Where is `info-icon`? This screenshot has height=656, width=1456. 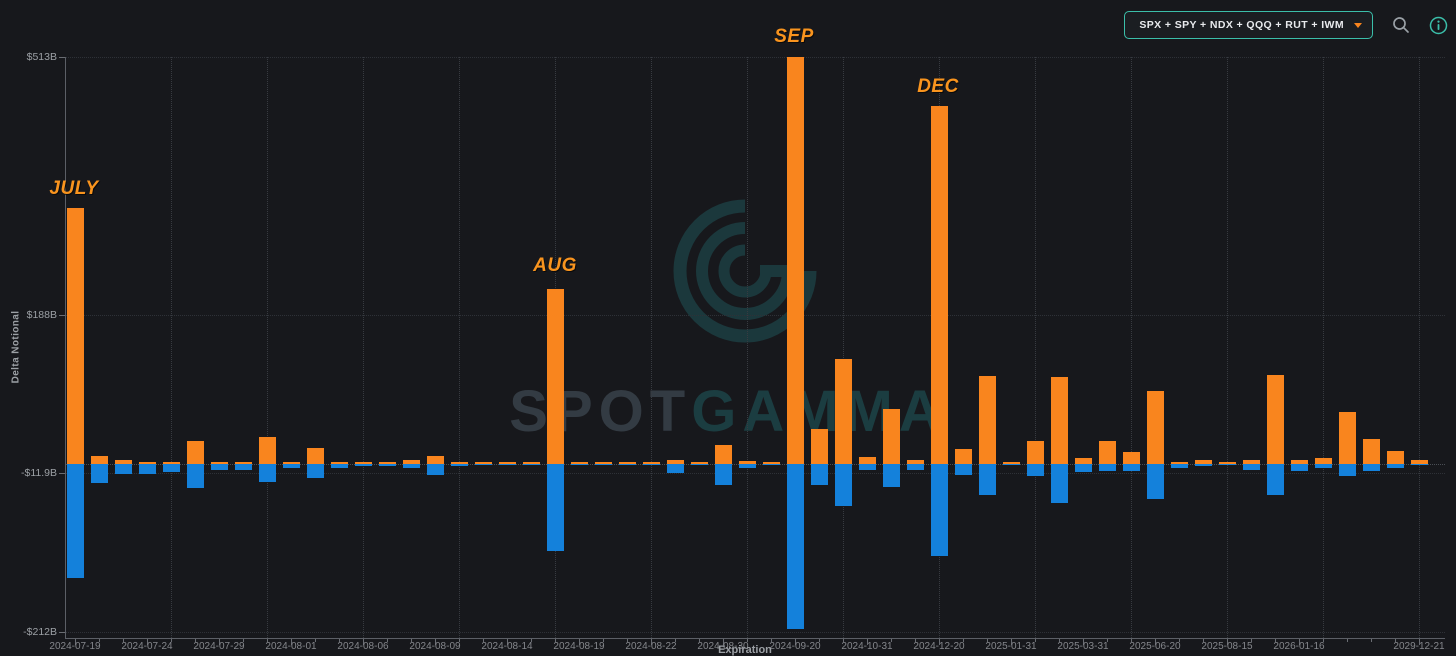 info-icon is located at coordinates (1438, 25).